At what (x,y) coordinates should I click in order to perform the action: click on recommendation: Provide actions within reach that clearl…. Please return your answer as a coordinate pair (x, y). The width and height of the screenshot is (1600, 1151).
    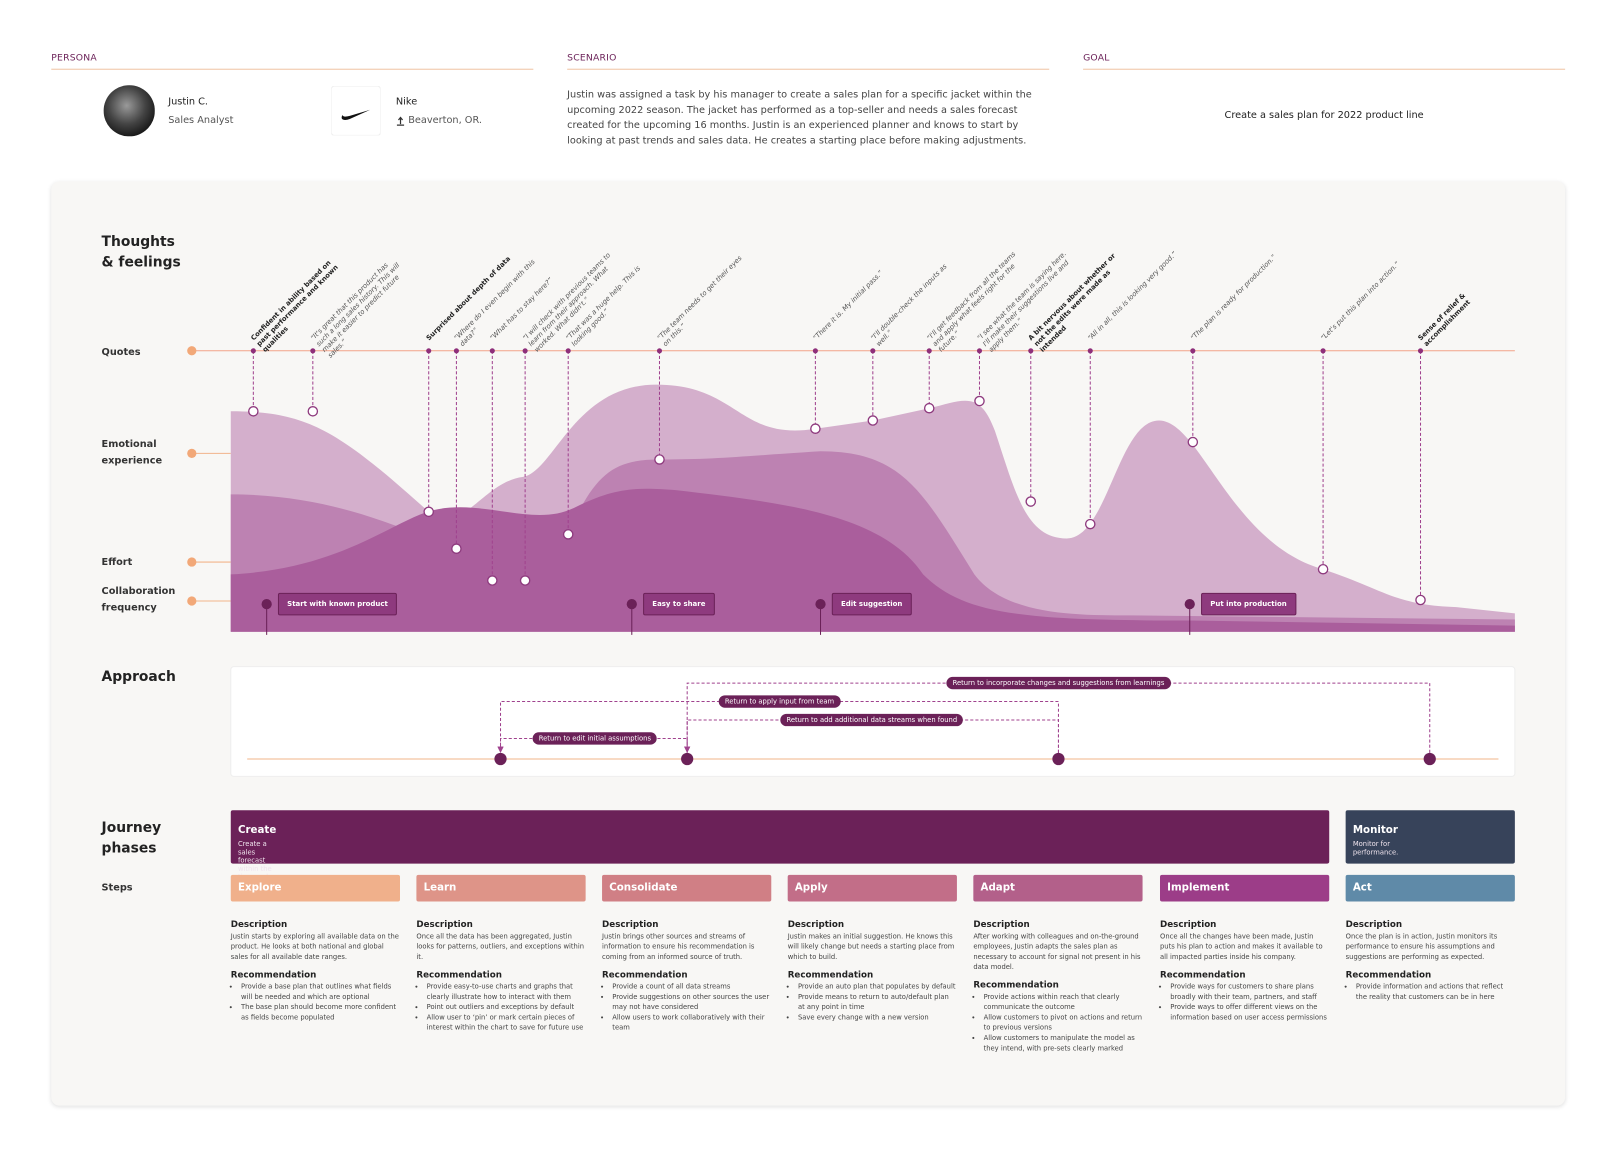
    Looking at the image, I should click on (1063, 1002).